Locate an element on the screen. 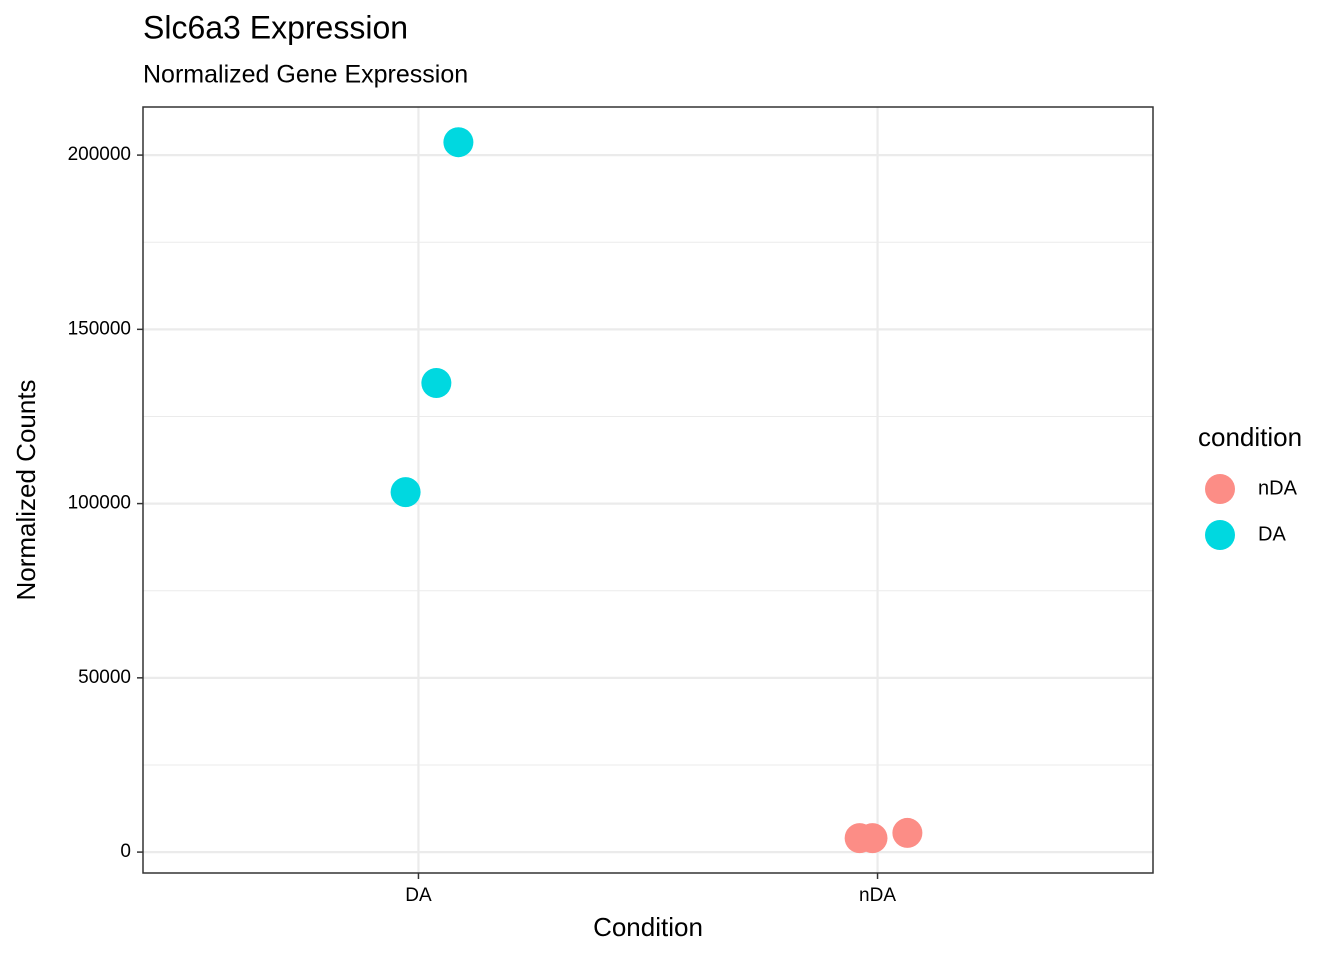  legend-title: condition is located at coordinates (1250, 437).